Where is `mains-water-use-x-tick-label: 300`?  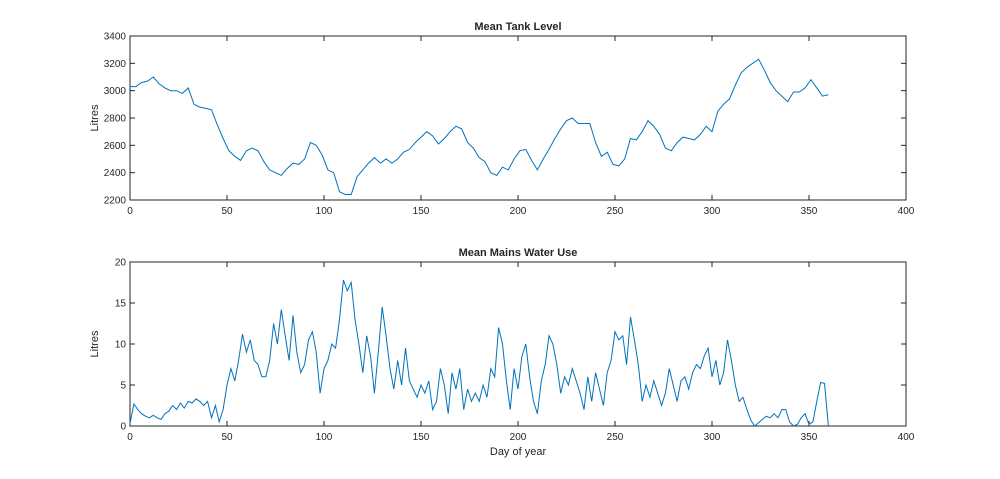
mains-water-use-x-tick-label: 300 is located at coordinates (712, 437).